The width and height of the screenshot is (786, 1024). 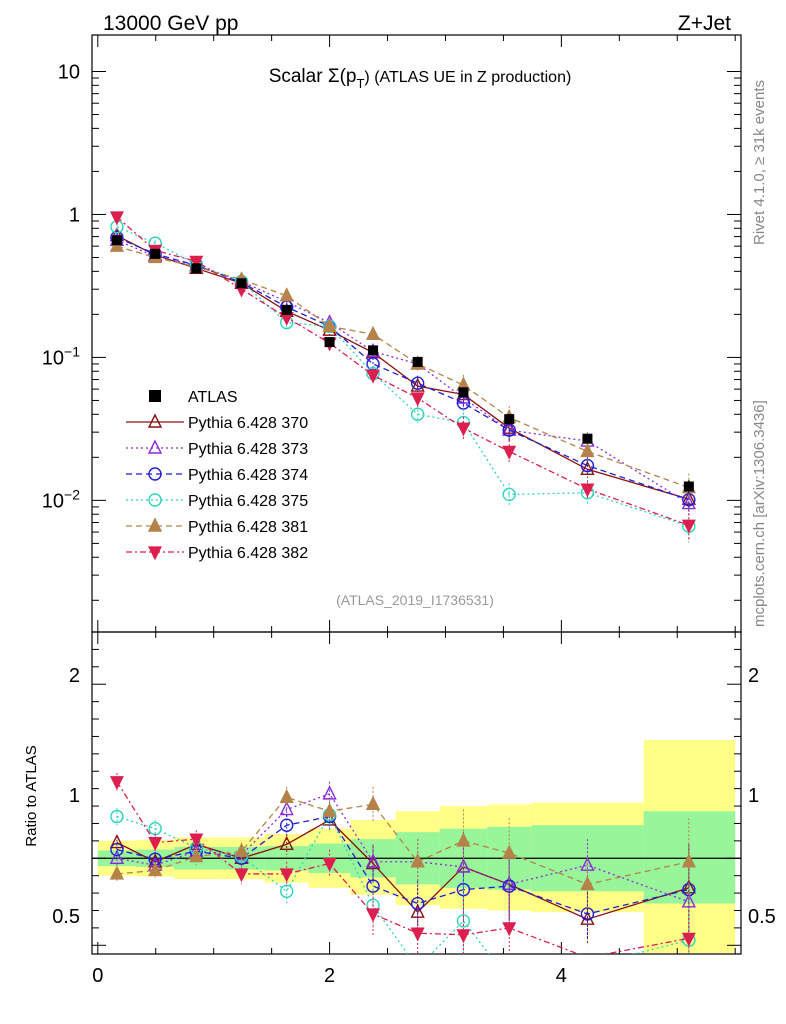 I want to click on energy-label: 13000 GeV pp, so click(x=170, y=23).